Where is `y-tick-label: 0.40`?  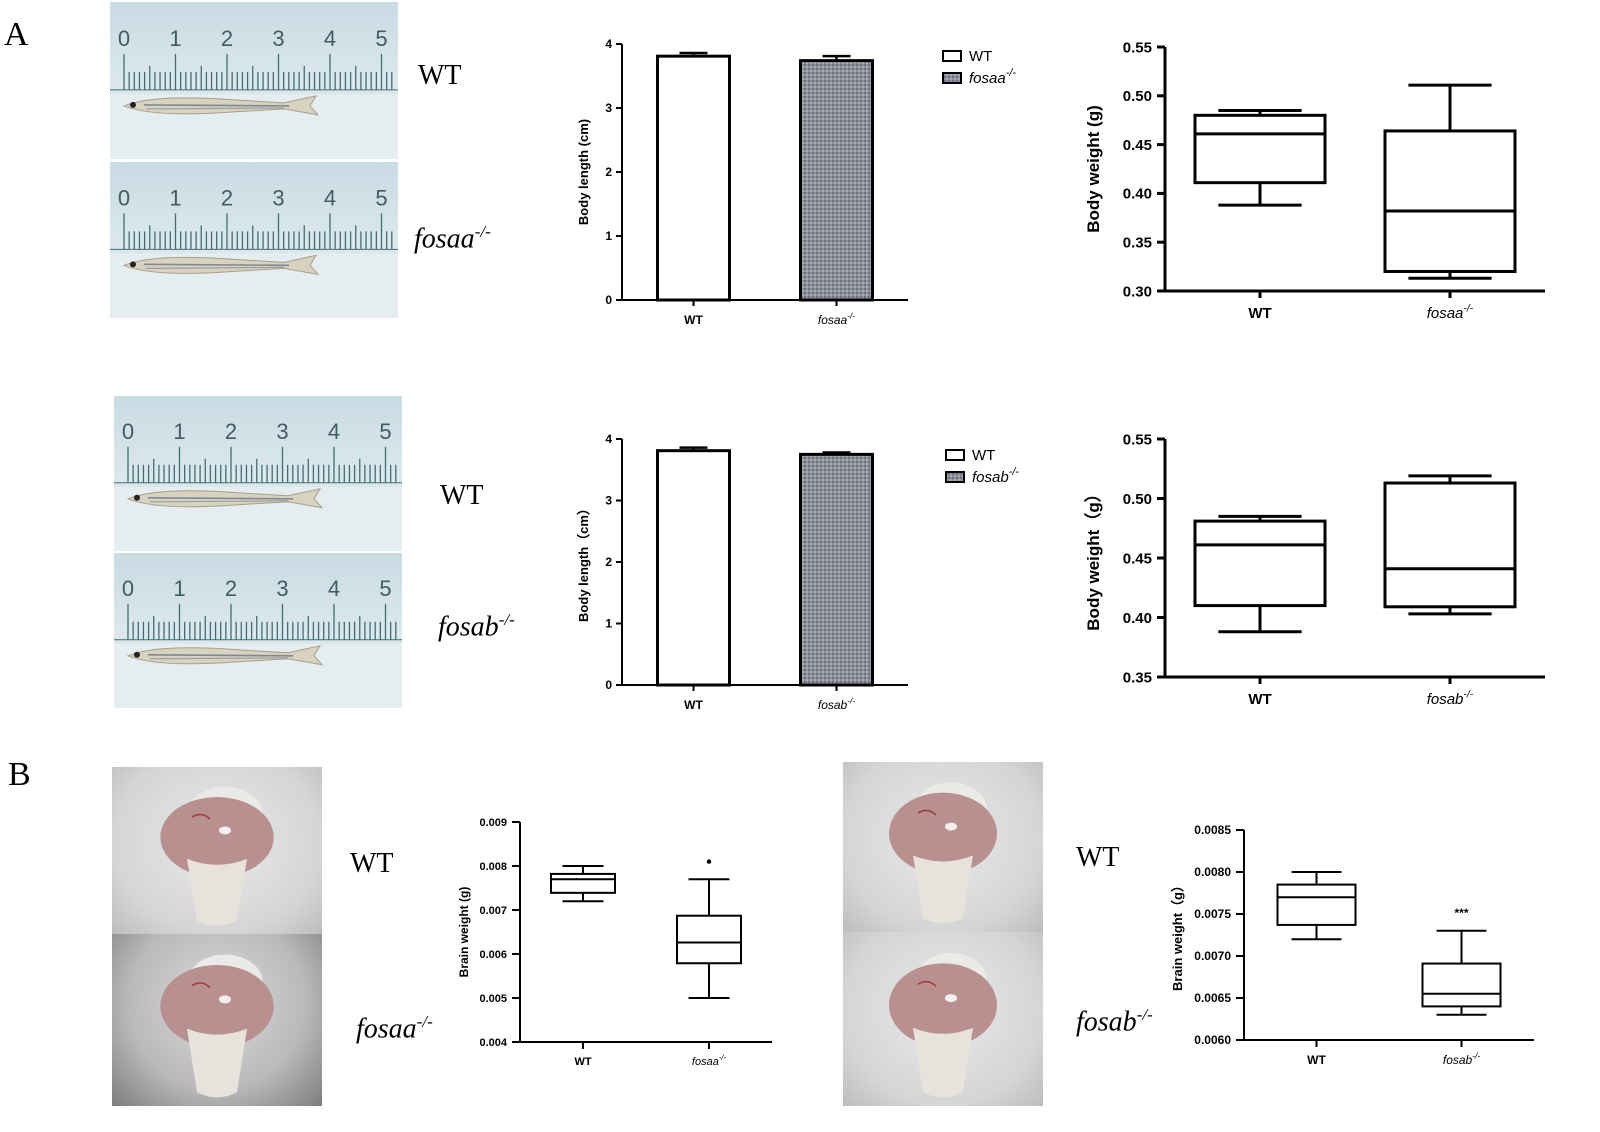 y-tick-label: 0.40 is located at coordinates (1137, 618).